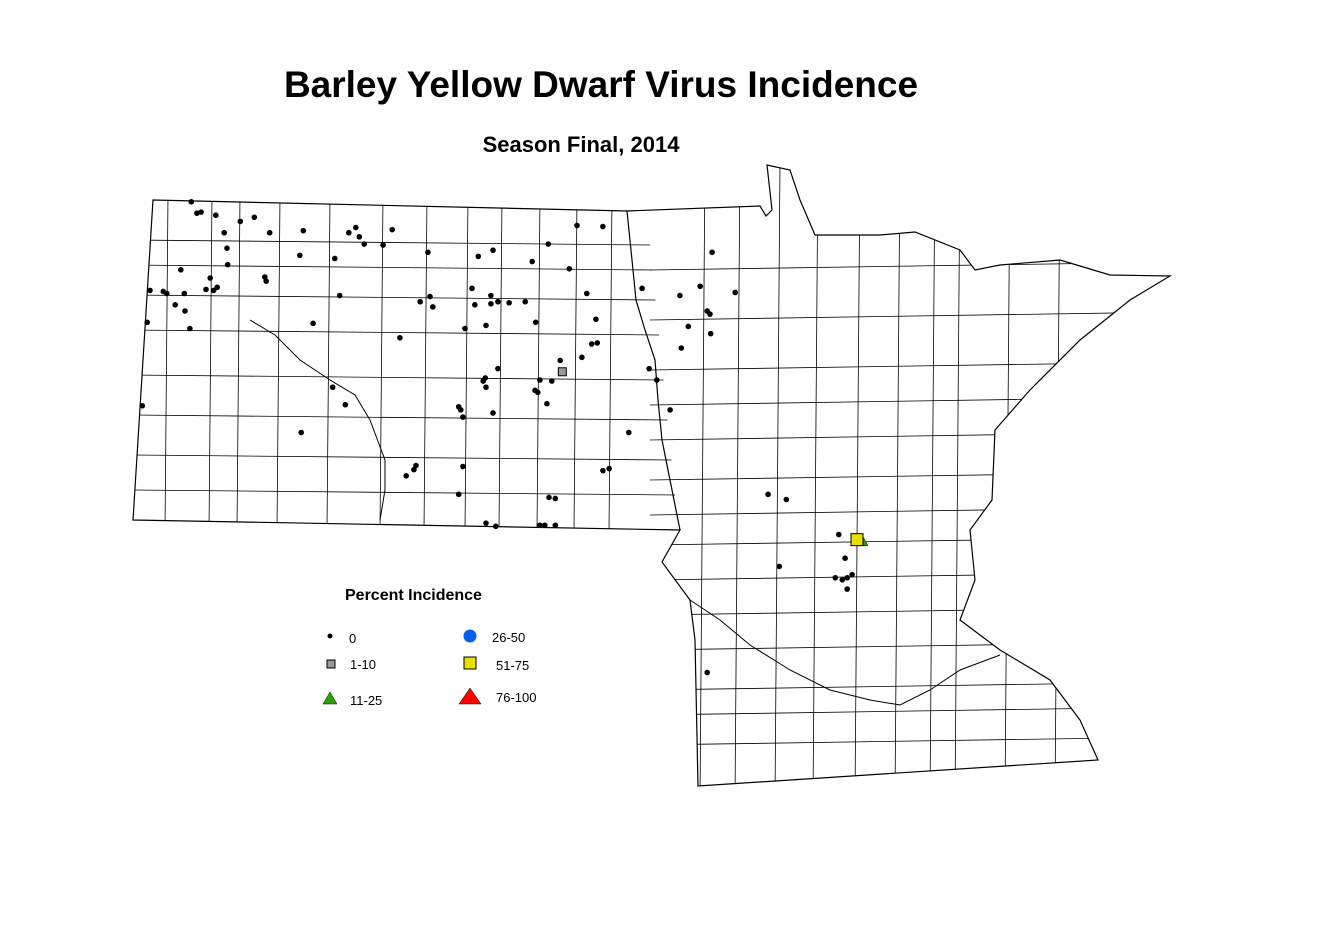 The width and height of the screenshot is (1341, 926). I want to click on legend-label-26-50: 26-50, so click(509, 637).